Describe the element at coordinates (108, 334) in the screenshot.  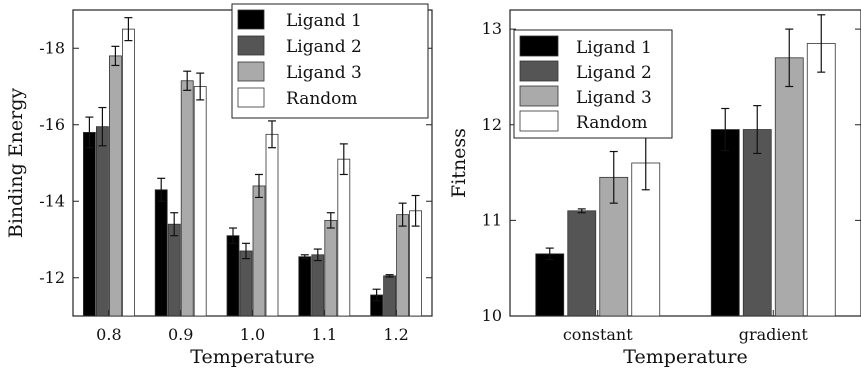
I see `x-tick-label: 0.8` at that location.